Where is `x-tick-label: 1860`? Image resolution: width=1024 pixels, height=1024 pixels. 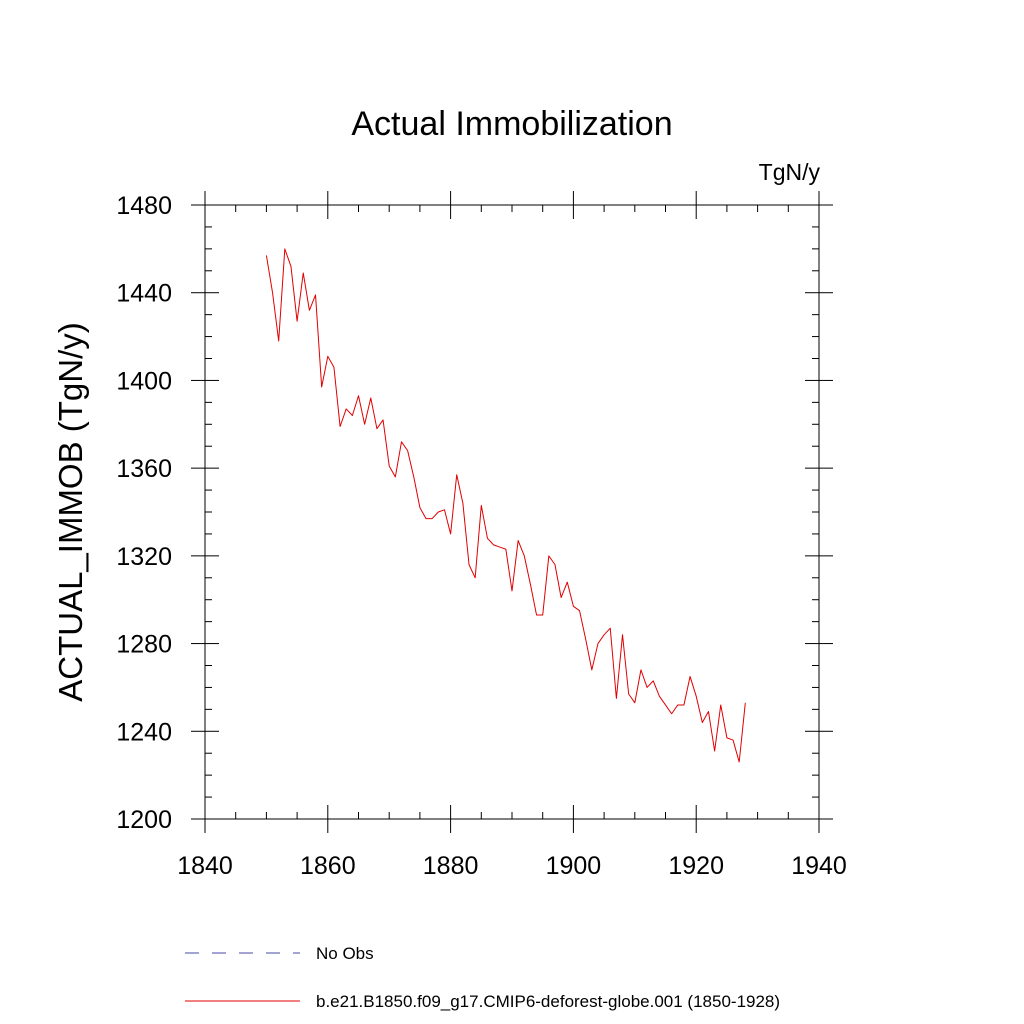
x-tick-label: 1860 is located at coordinates (328, 866).